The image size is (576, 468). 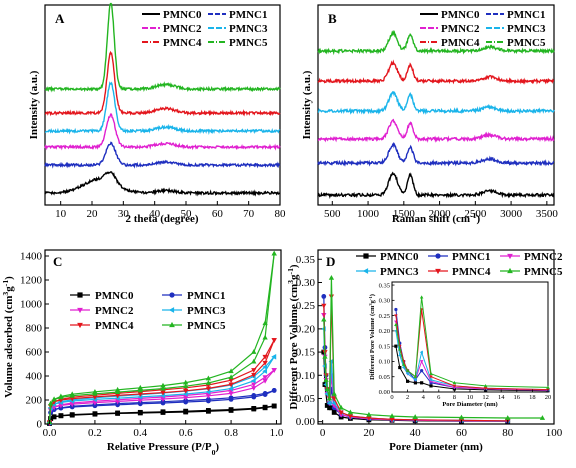 What do you see at coordinates (436, 42) in the screenshot?
I see `series-line-pmnc5` at bounding box center [436, 42].